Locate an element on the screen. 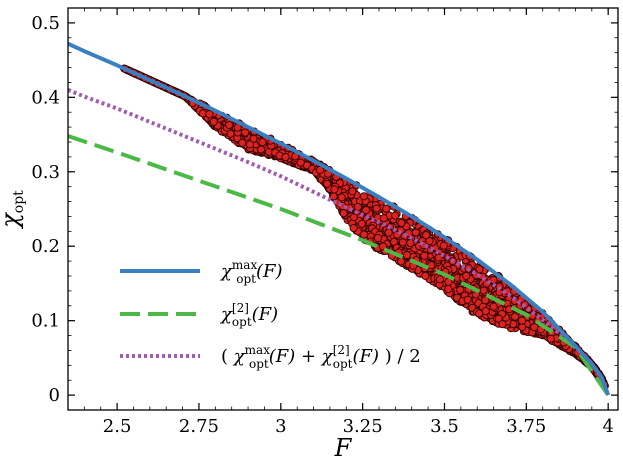 This screenshot has height=469, width=623. y-tick-label: 0.5 is located at coordinates (45, 23).